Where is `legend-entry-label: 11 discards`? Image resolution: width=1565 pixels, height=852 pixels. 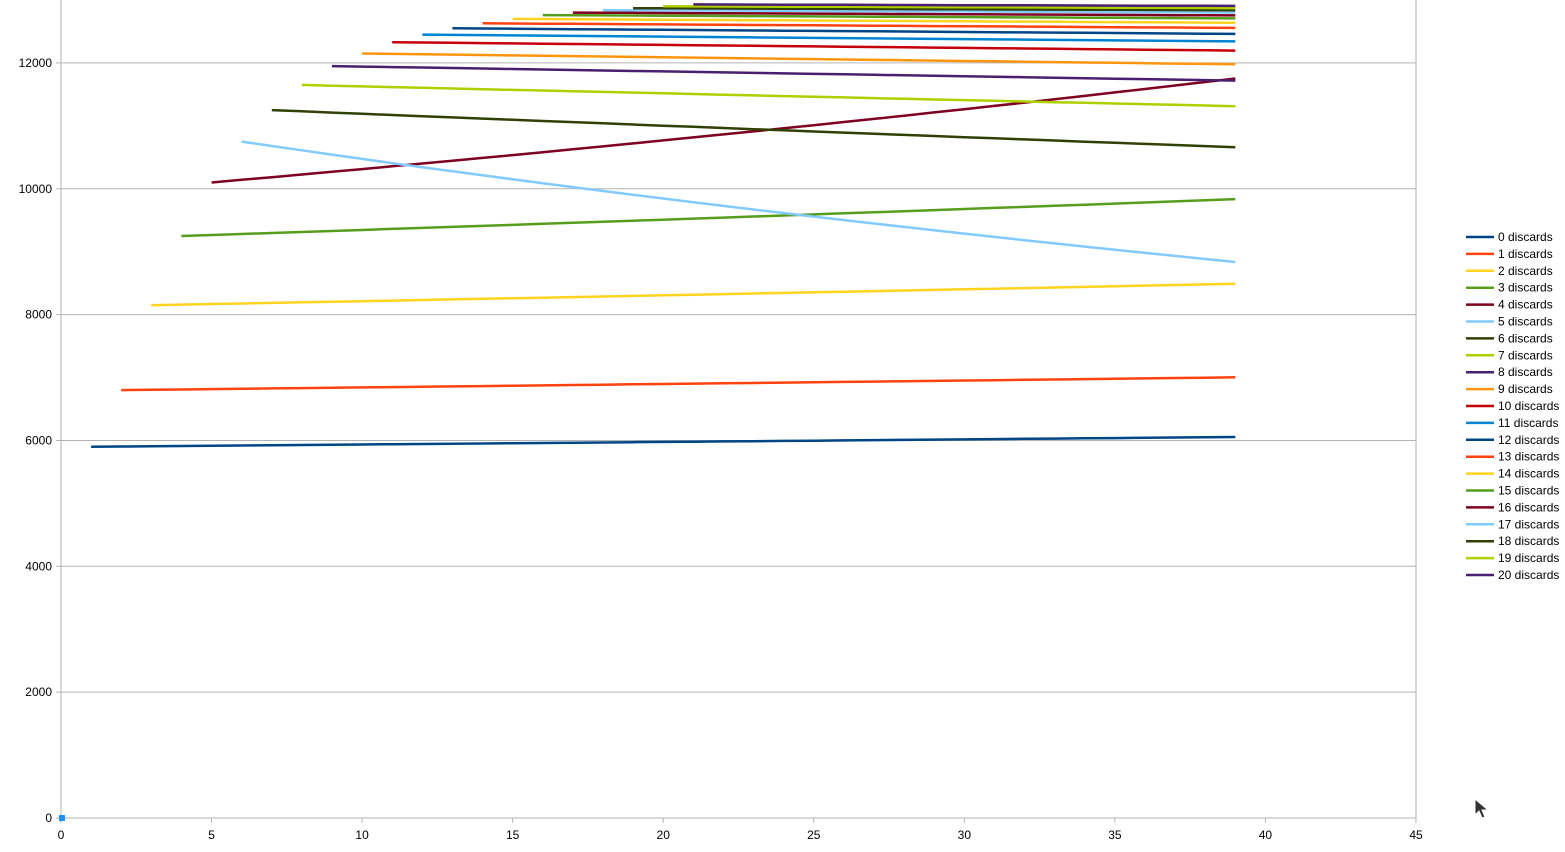 legend-entry-label: 11 discards is located at coordinates (1528, 423).